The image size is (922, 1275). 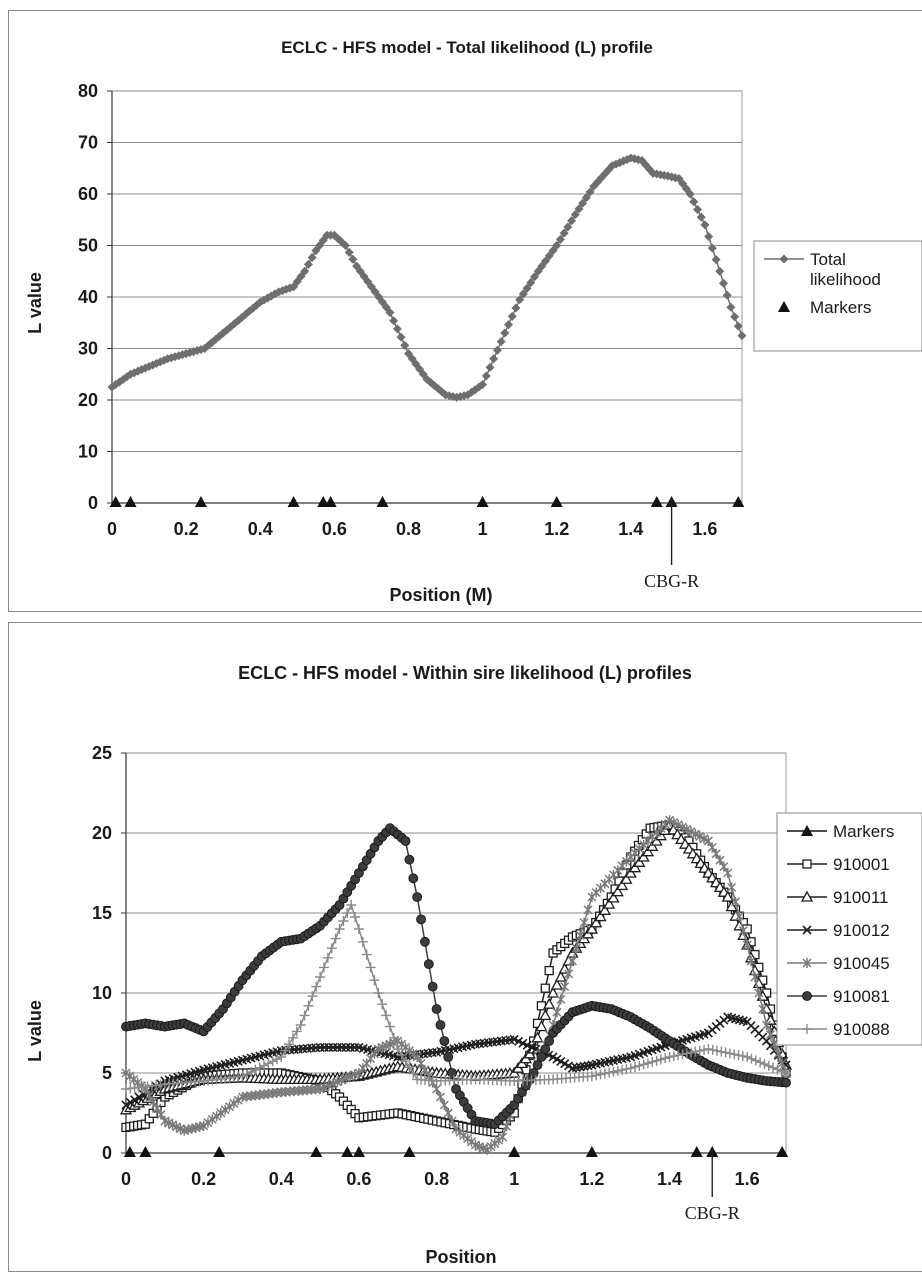 I want to click on y-tick-label: 0, so click(x=107, y=1153).